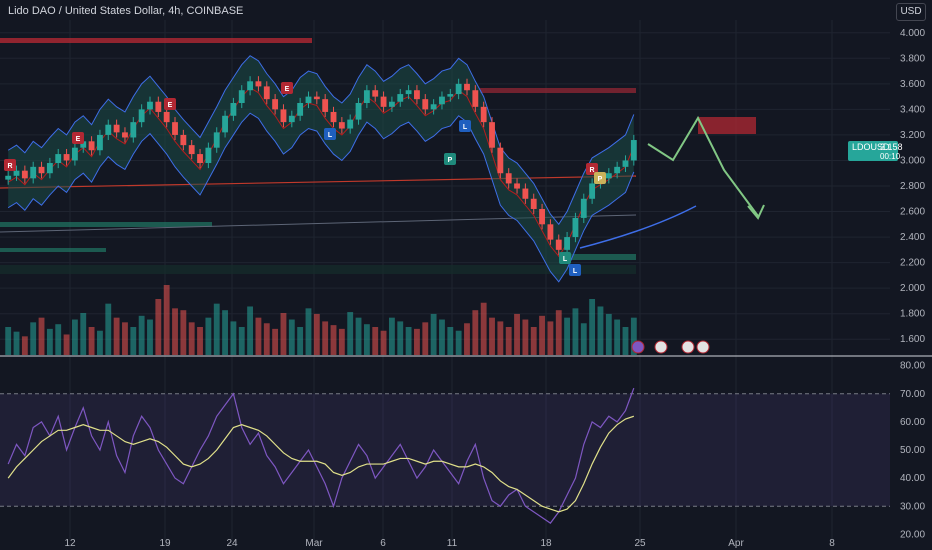 This screenshot has height=550, width=932. Describe the element at coordinates (736, 543) in the screenshot. I see `time-tick-label: Apr` at that location.